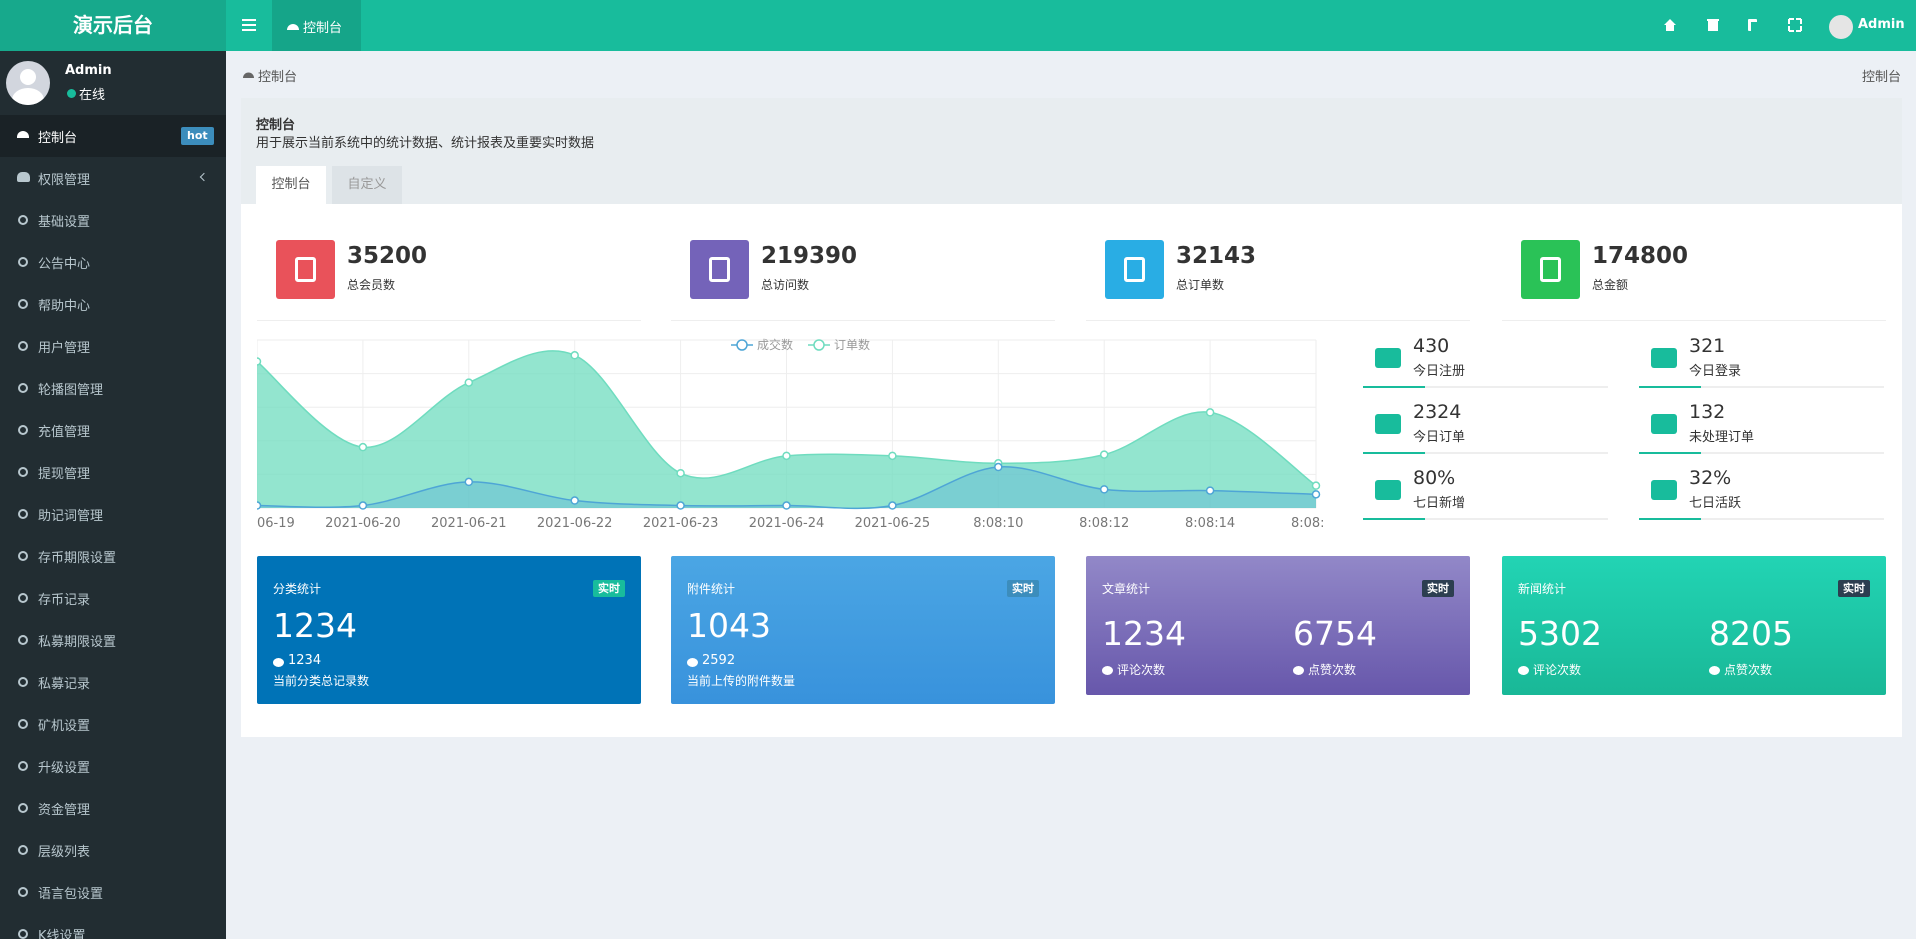  Describe the element at coordinates (742, 345) in the screenshot. I see `legend-marker` at that location.